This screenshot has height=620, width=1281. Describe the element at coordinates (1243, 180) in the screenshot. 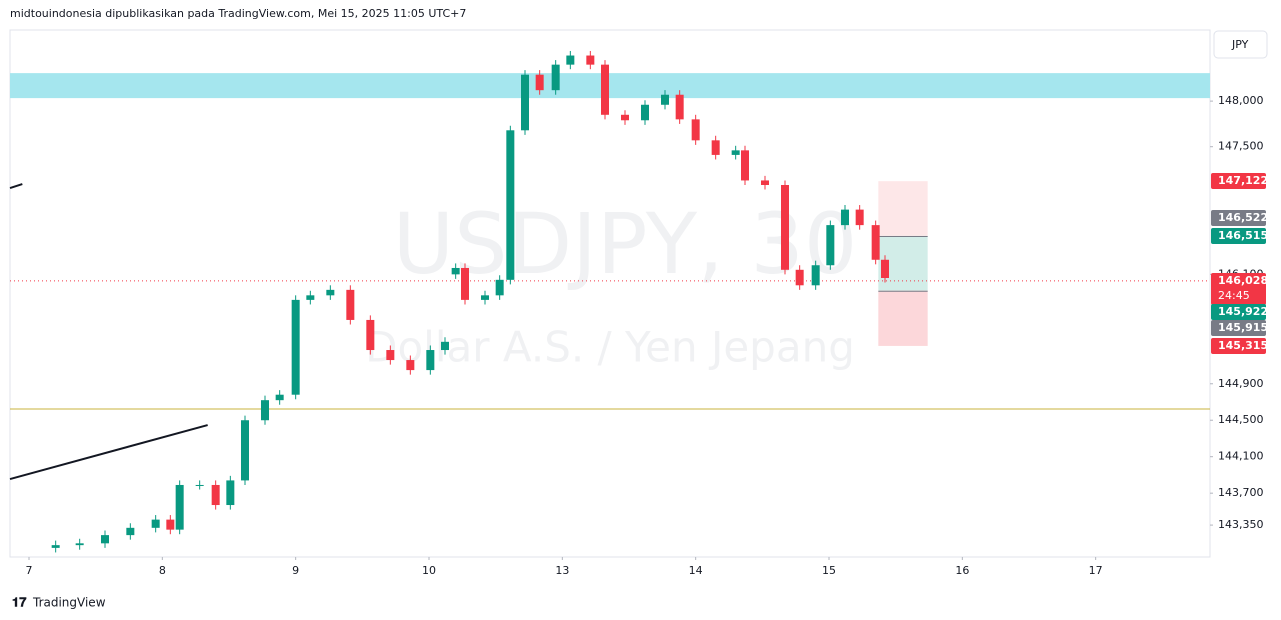

I see `price-label: 147,122` at that location.